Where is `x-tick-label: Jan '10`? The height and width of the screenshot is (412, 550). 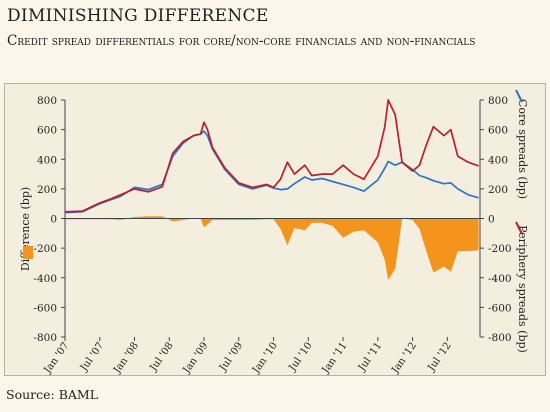
x-tick-label: Jan '10 is located at coordinates (265, 357).